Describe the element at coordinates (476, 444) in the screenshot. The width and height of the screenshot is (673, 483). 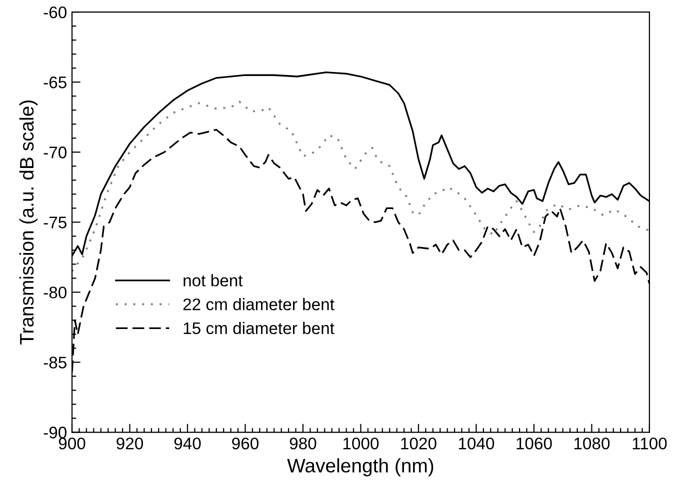
I see `x-tick-label: 1040` at that location.